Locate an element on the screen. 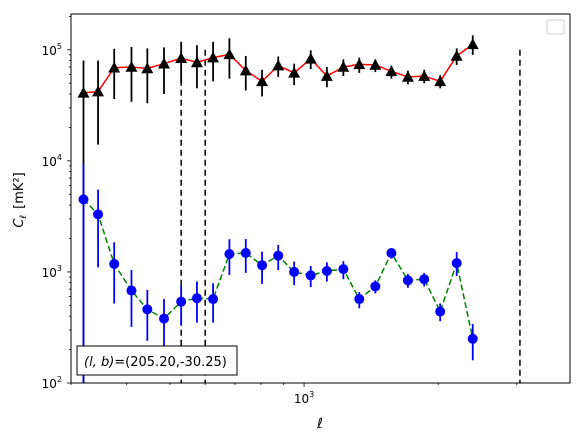 This screenshot has width=580, height=445. annotation-box is located at coordinates (157, 360).